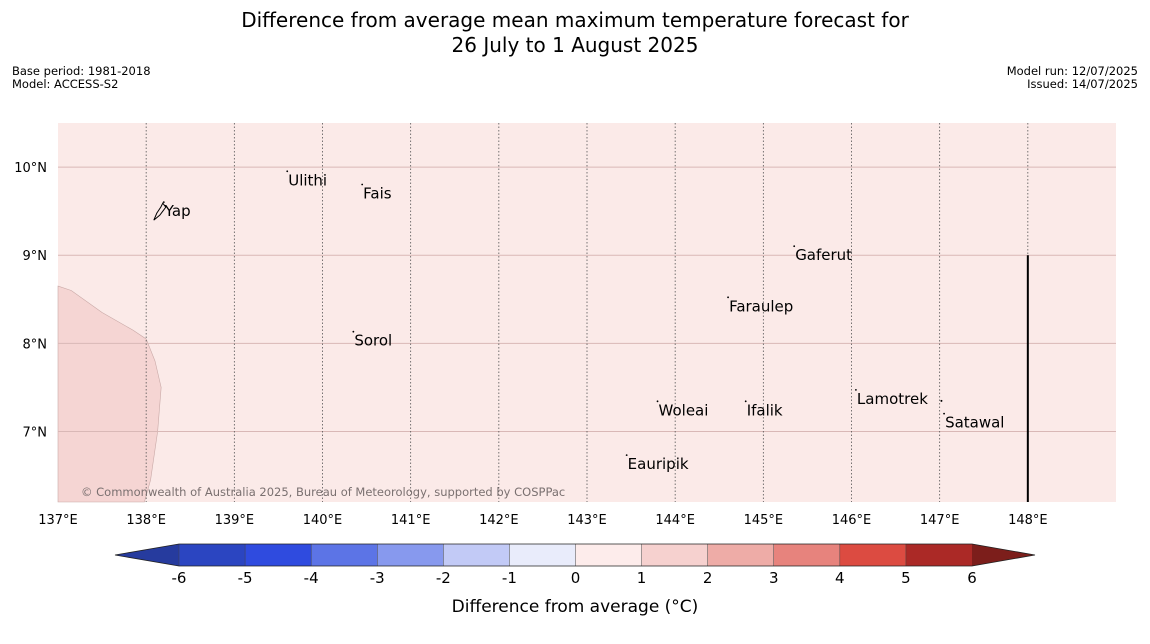  I want to click on colorbar-extend-high, so click(1003, 555).